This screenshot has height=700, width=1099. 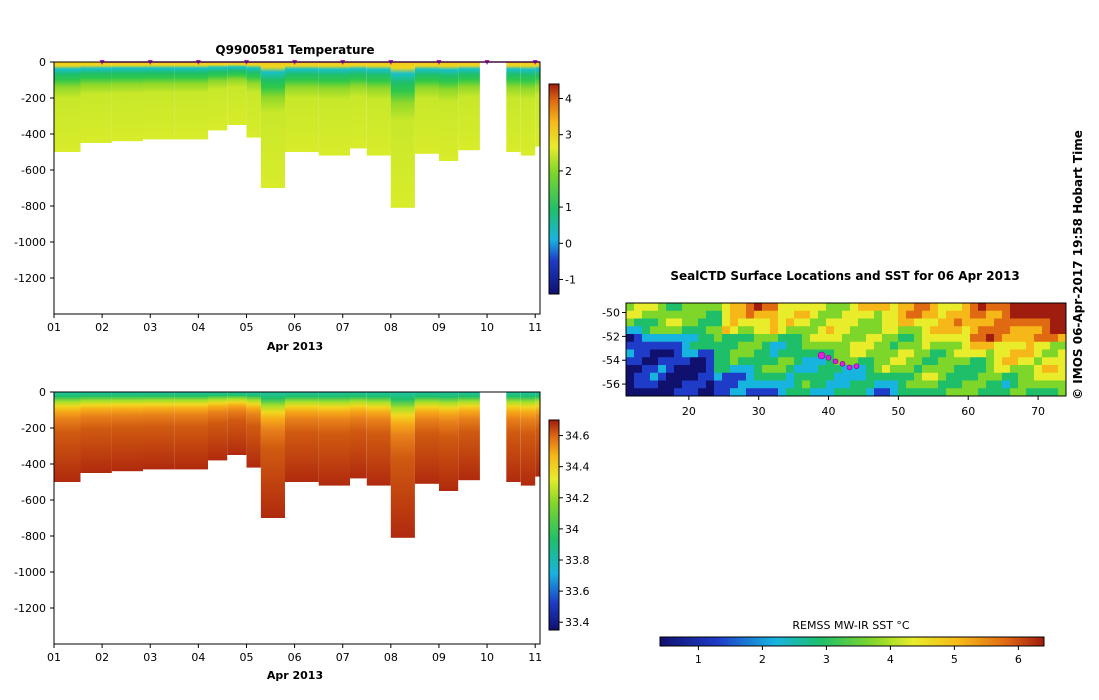 I want to click on colorbar-tick-label: 33.4, so click(x=577, y=622).